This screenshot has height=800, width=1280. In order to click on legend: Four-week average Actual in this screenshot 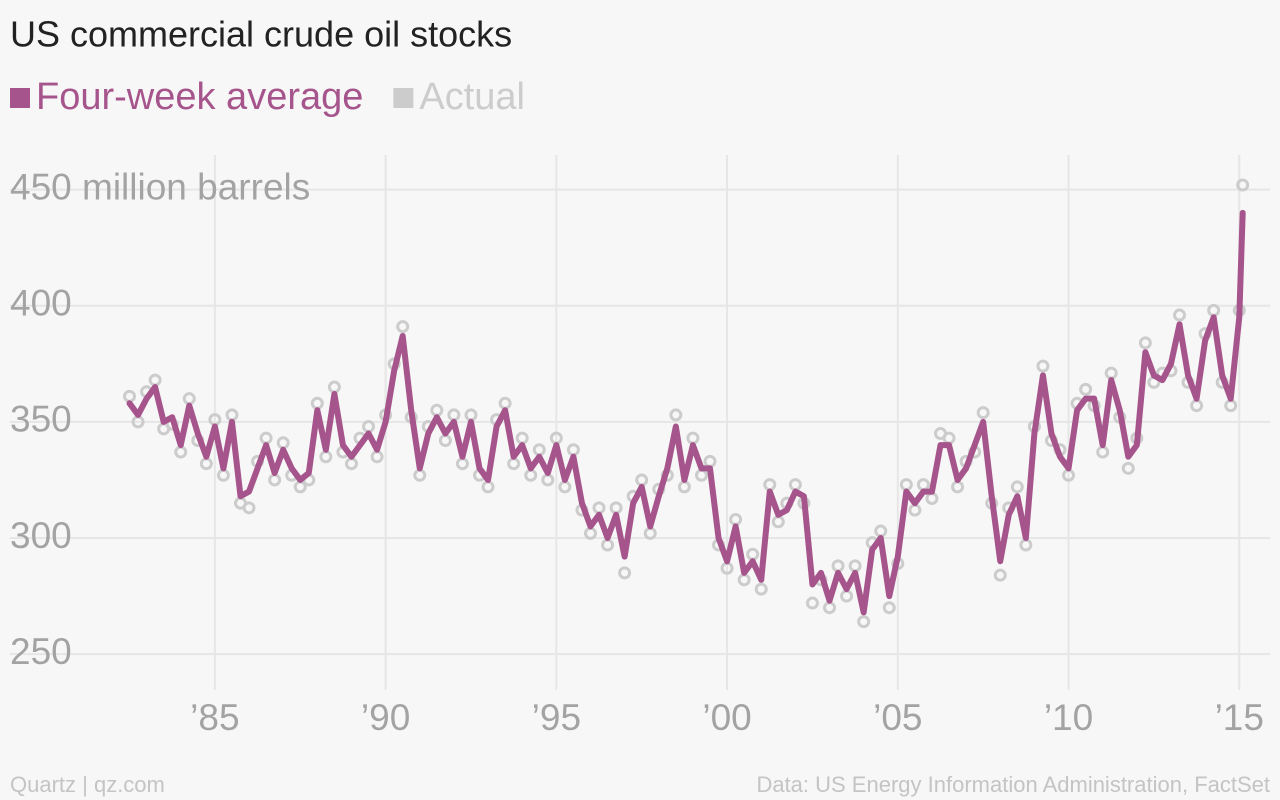, I will do `click(267, 97)`.